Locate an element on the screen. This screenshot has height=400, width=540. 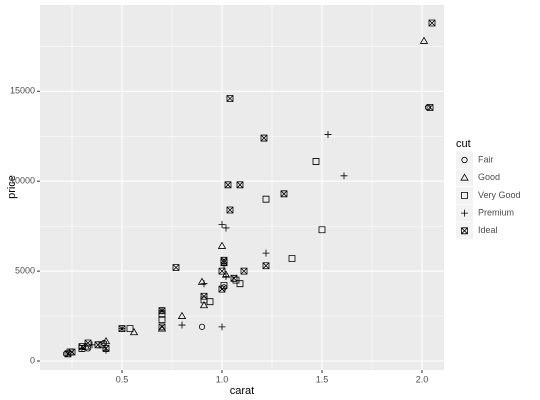
legend-label: Ideal is located at coordinates (488, 230).